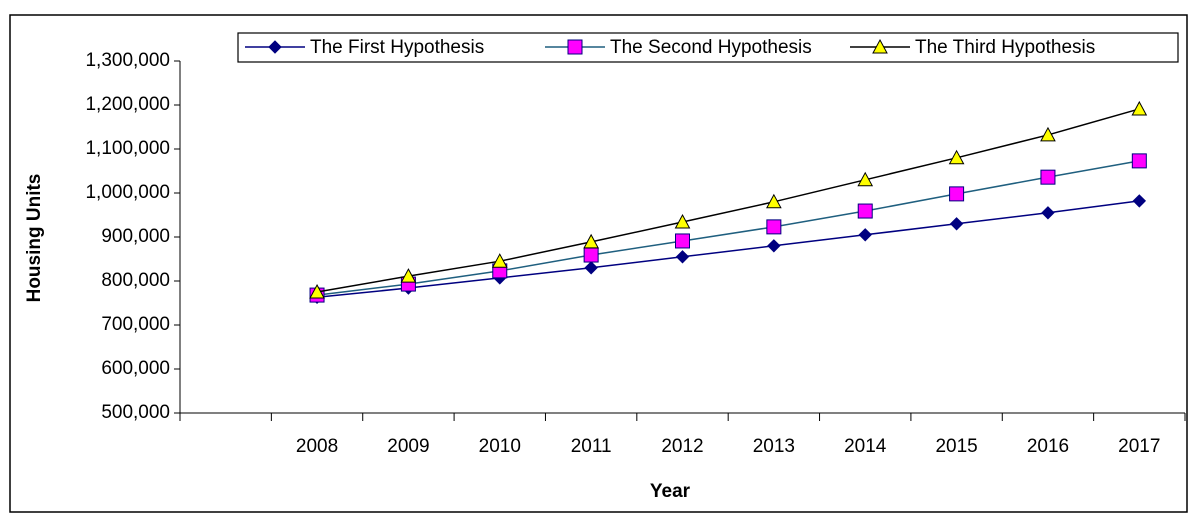  What do you see at coordinates (591, 446) in the screenshot?
I see `x-tick-label: 2011` at bounding box center [591, 446].